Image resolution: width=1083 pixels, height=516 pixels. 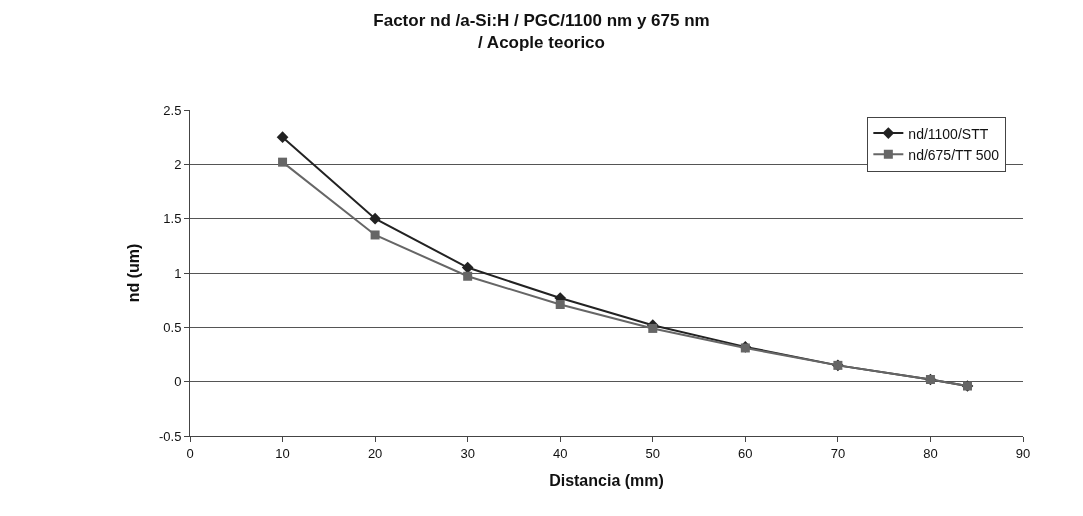 I want to click on x-tick-label: 20, so click(x=375, y=453).